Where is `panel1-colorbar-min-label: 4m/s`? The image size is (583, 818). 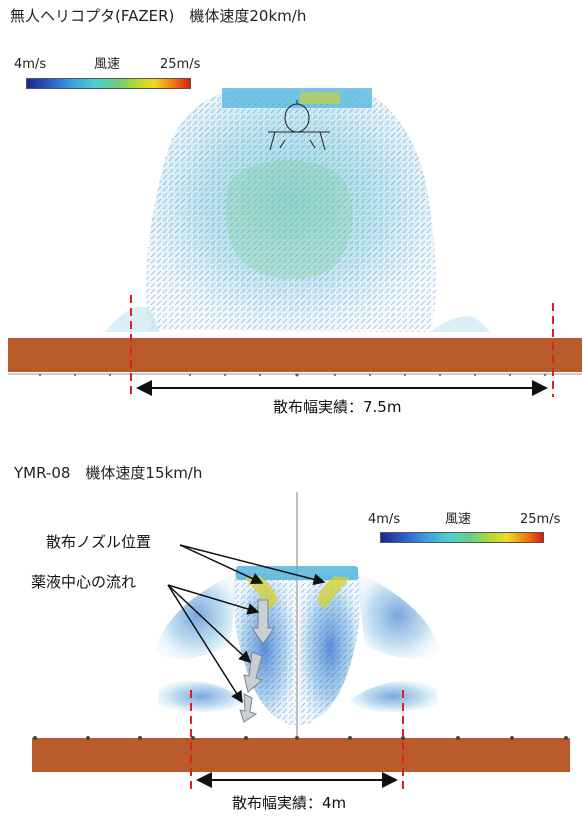 panel1-colorbar-min-label: 4m/s is located at coordinates (30, 64).